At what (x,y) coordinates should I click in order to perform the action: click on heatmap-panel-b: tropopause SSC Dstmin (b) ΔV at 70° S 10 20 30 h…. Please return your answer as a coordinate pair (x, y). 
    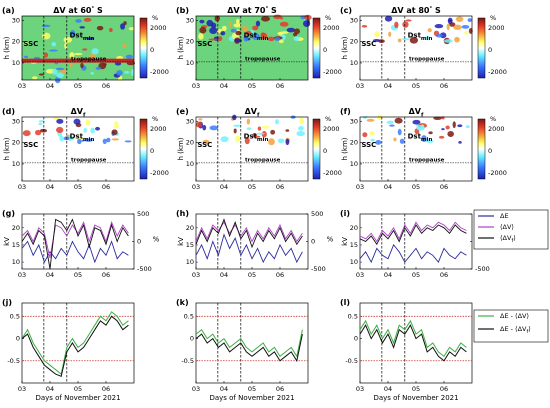
    Looking at the image, I should click on (259, 48).